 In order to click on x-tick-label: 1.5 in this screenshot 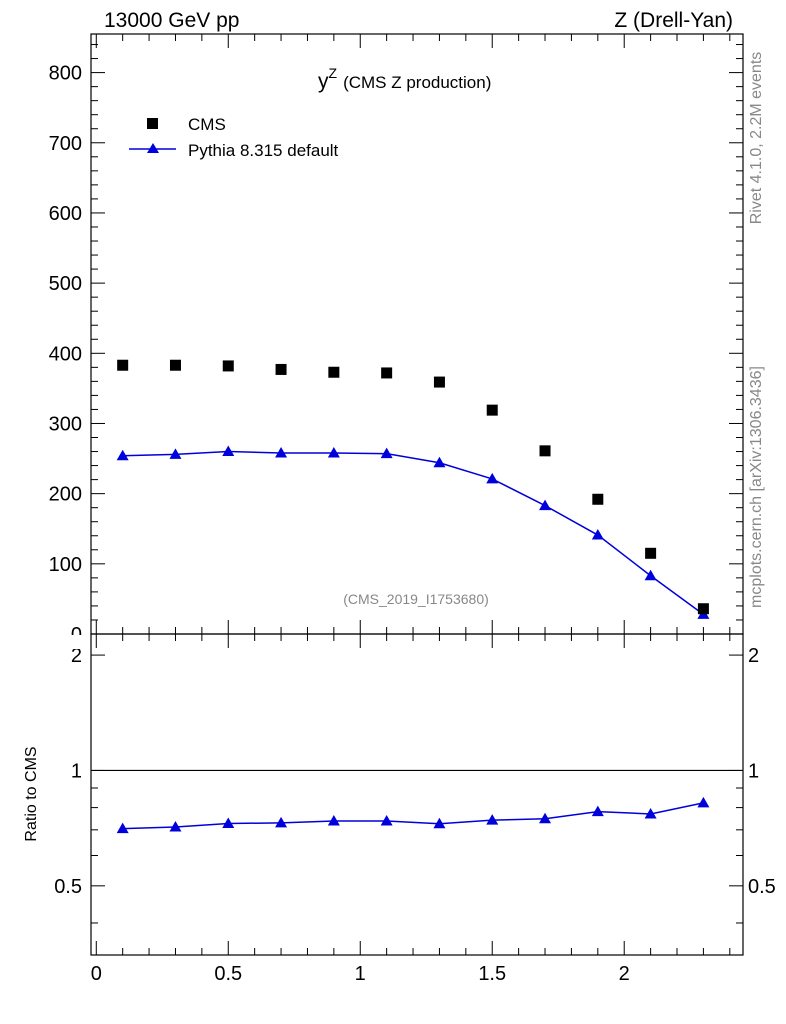, I will do `click(492, 974)`.